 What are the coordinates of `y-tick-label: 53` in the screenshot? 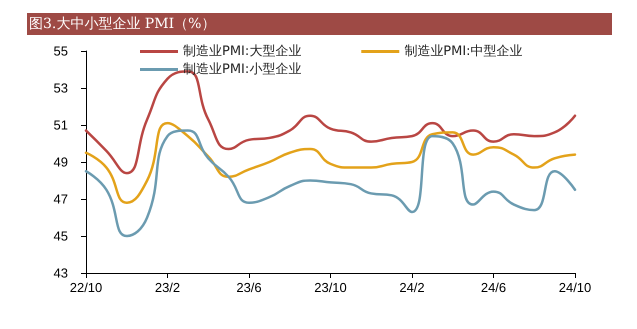 It's located at (61, 88).